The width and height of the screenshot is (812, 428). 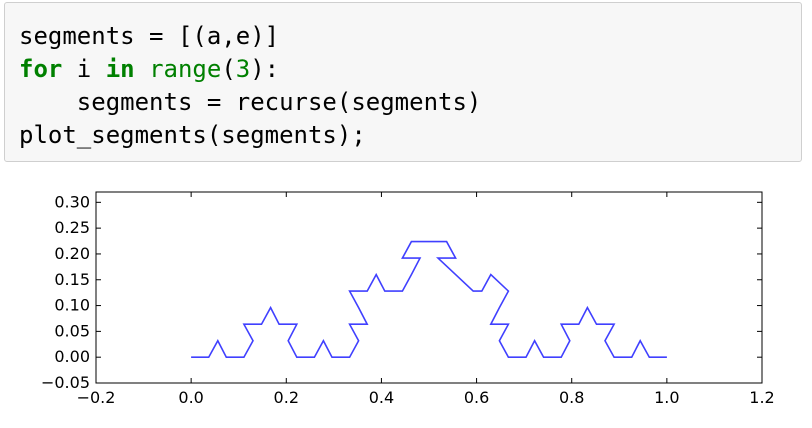 I want to click on code-token: segments = recurse(segments), so click(x=250, y=102).